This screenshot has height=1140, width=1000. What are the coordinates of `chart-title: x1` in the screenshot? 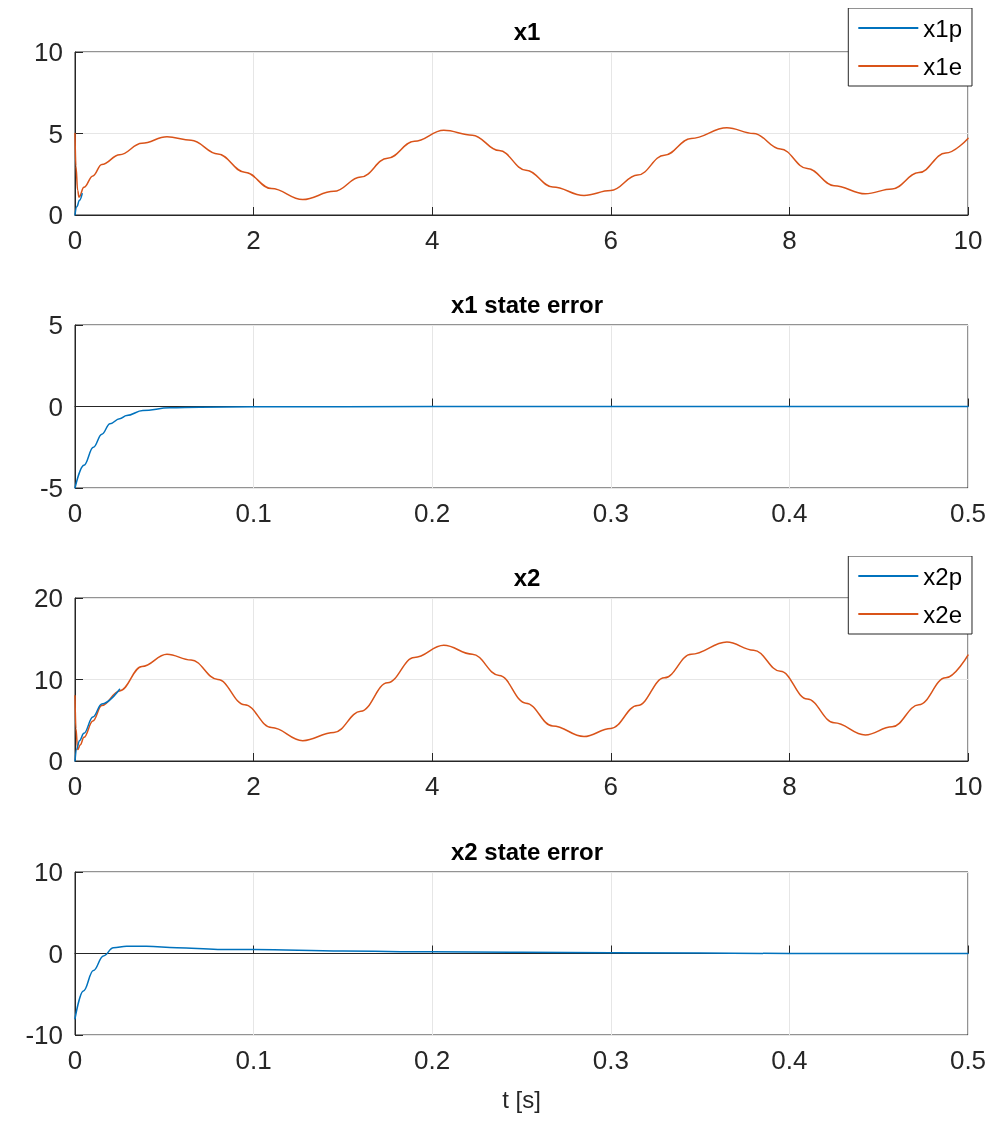 It's located at (527, 31).